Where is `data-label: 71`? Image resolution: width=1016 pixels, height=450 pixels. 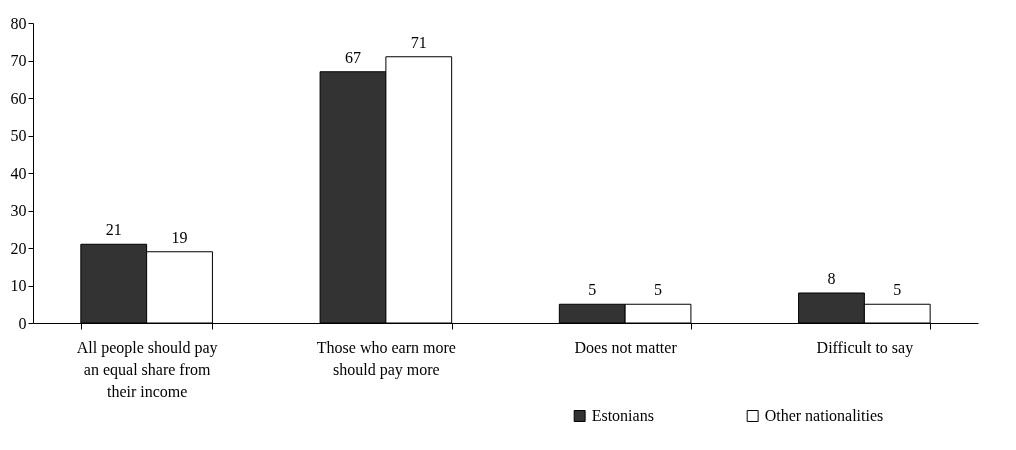
data-label: 71 is located at coordinates (418, 42).